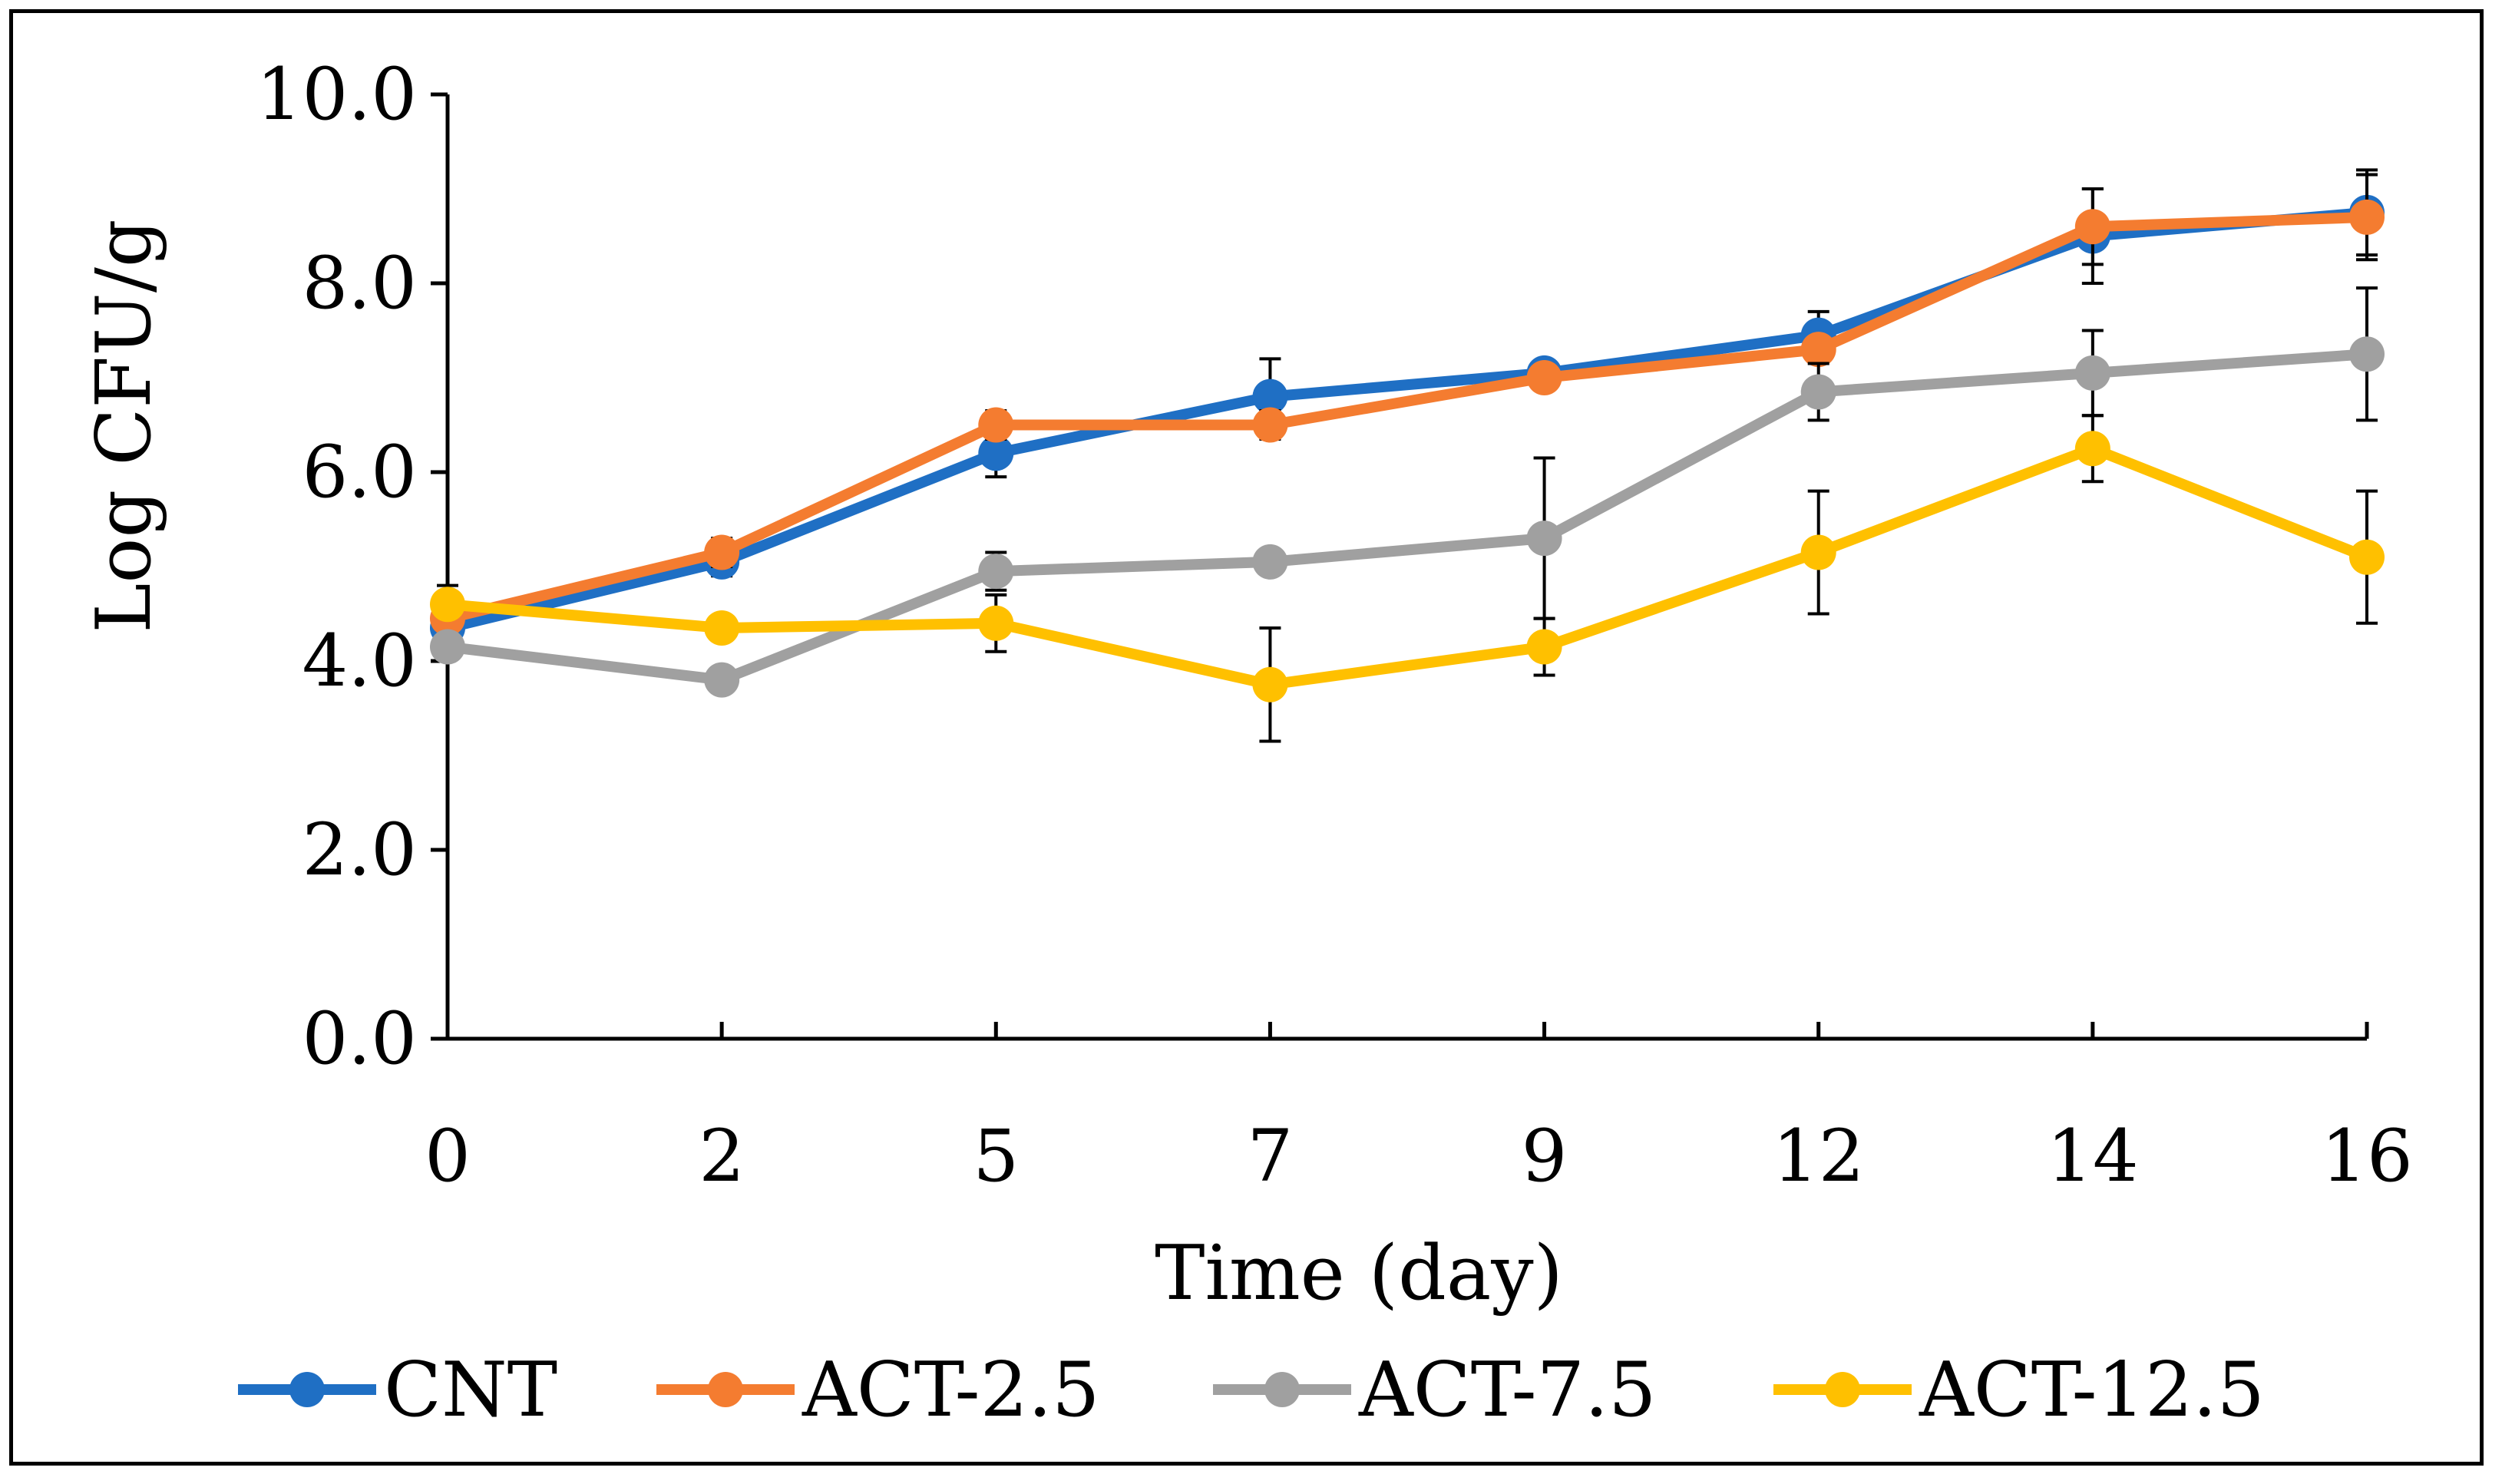  I want to click on y-tick-label: 10.0, so click(336, 95).